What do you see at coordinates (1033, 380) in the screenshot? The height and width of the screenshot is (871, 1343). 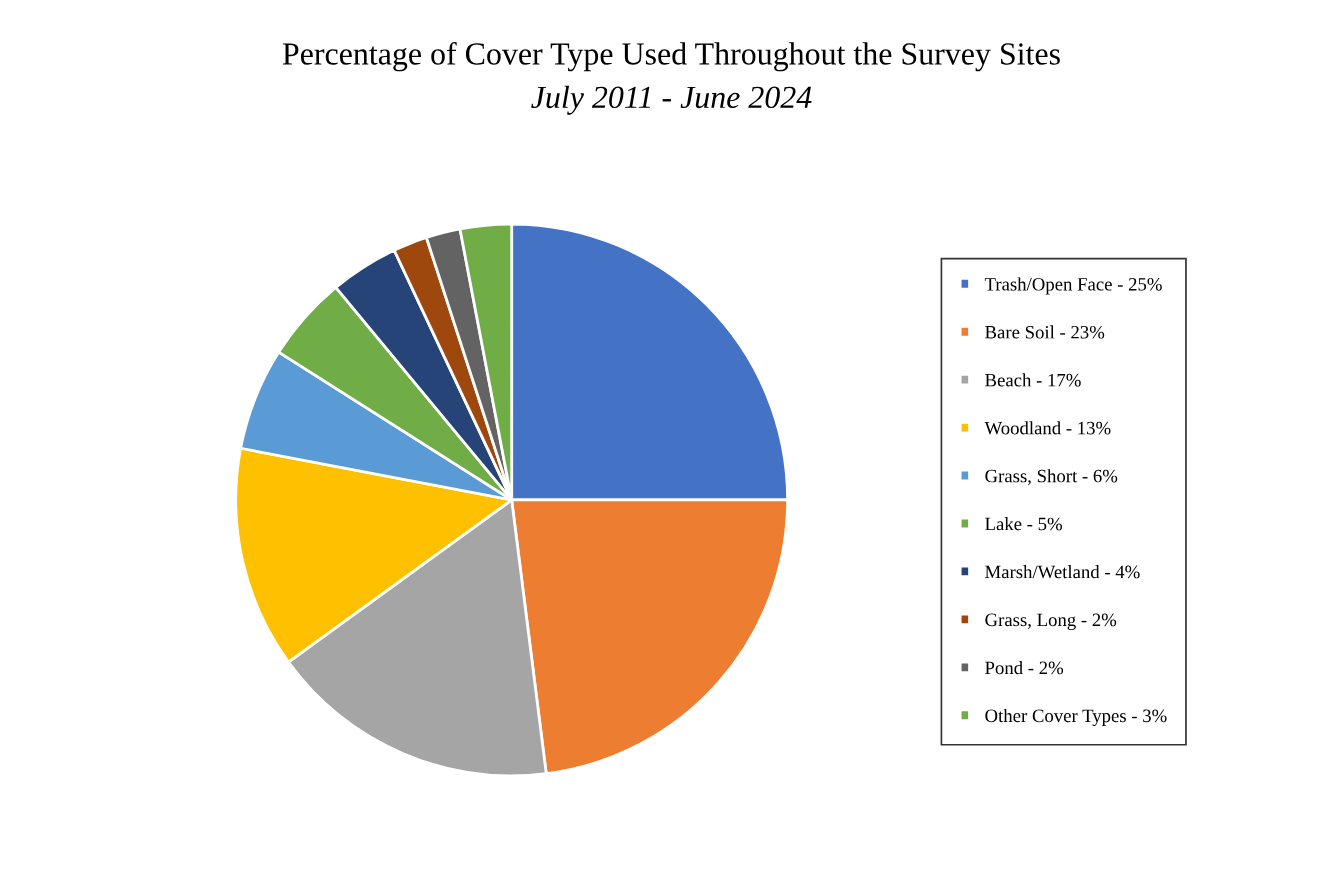 I see `legend-label: Beach - 17%` at bounding box center [1033, 380].